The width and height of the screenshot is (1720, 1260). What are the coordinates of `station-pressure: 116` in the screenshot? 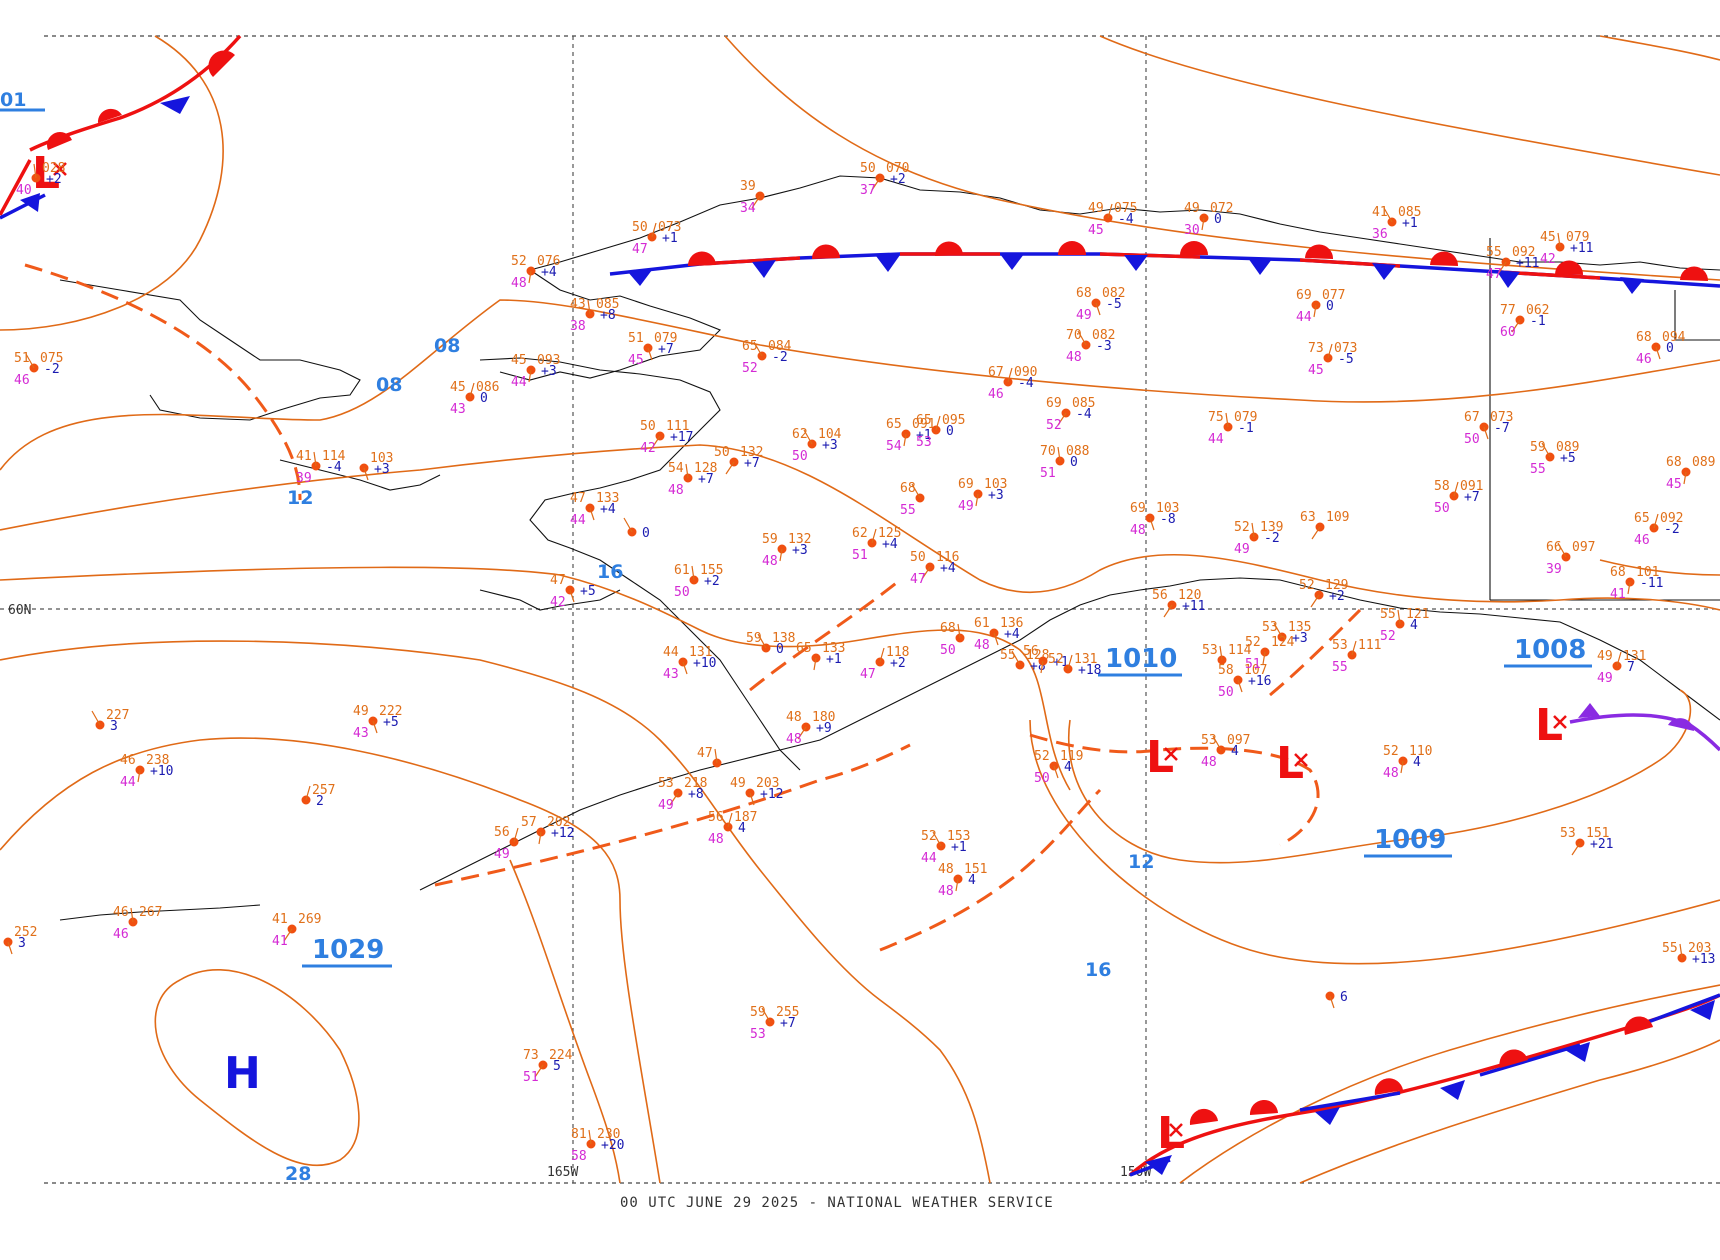 It's located at (947, 557).